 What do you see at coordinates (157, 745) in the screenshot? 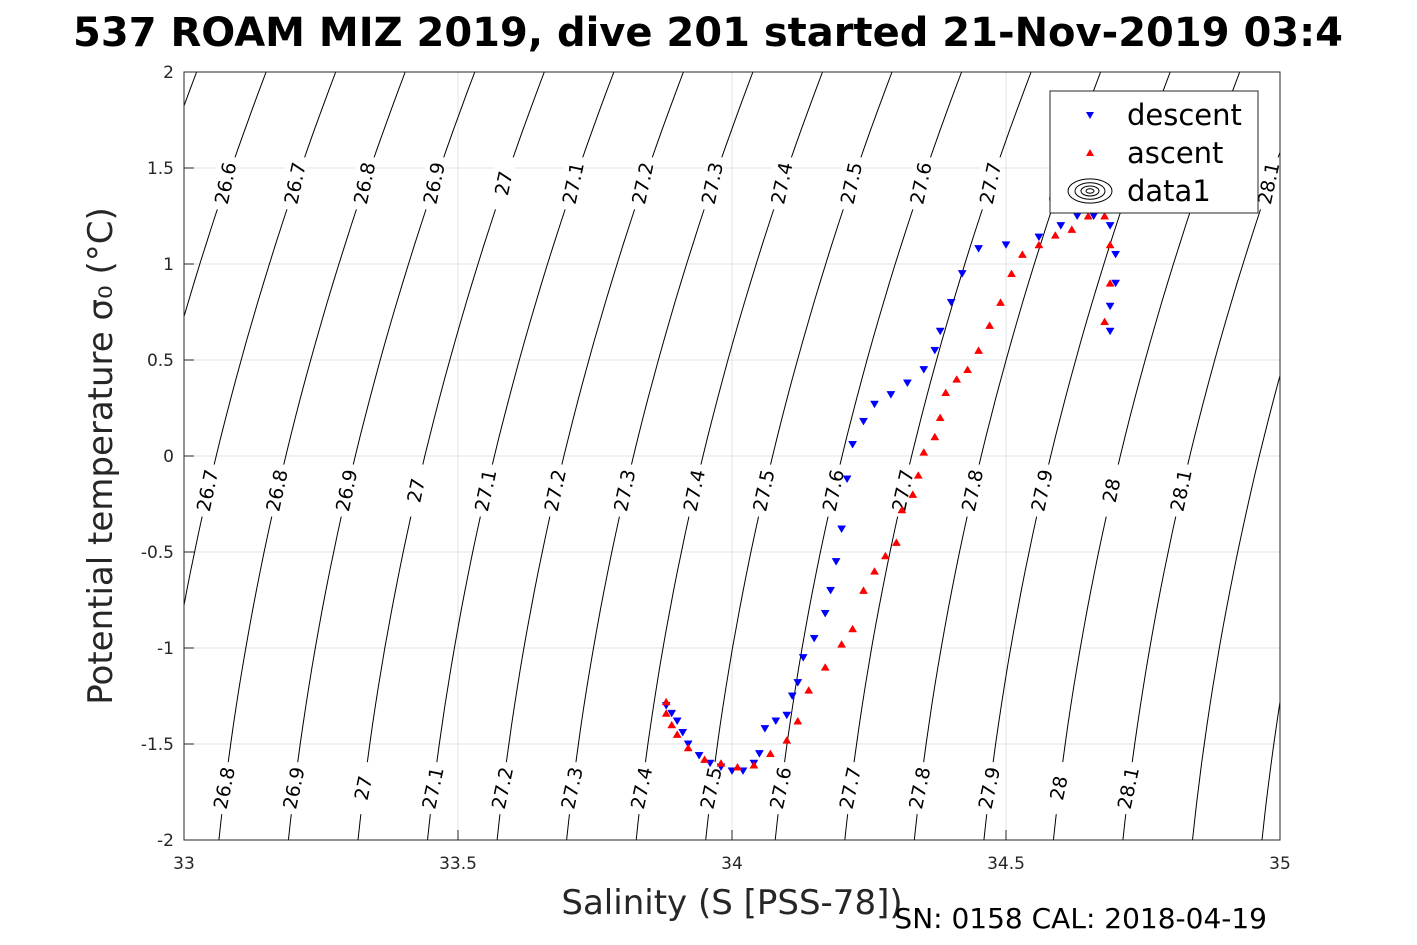
I see `y-tick-label: -1.5` at bounding box center [157, 745].